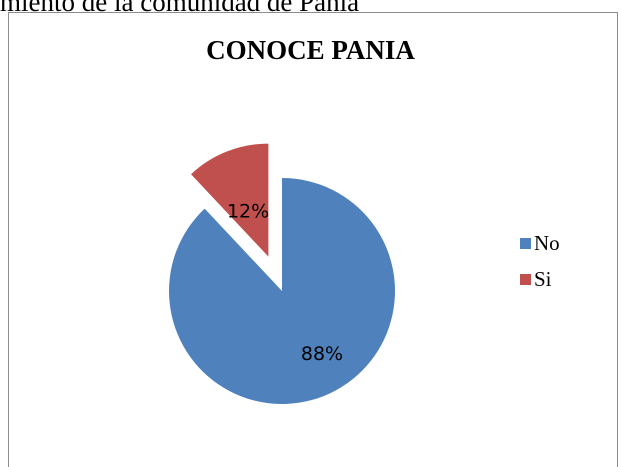  Describe the element at coordinates (547, 242) in the screenshot. I see `legend-label-no: No` at that location.